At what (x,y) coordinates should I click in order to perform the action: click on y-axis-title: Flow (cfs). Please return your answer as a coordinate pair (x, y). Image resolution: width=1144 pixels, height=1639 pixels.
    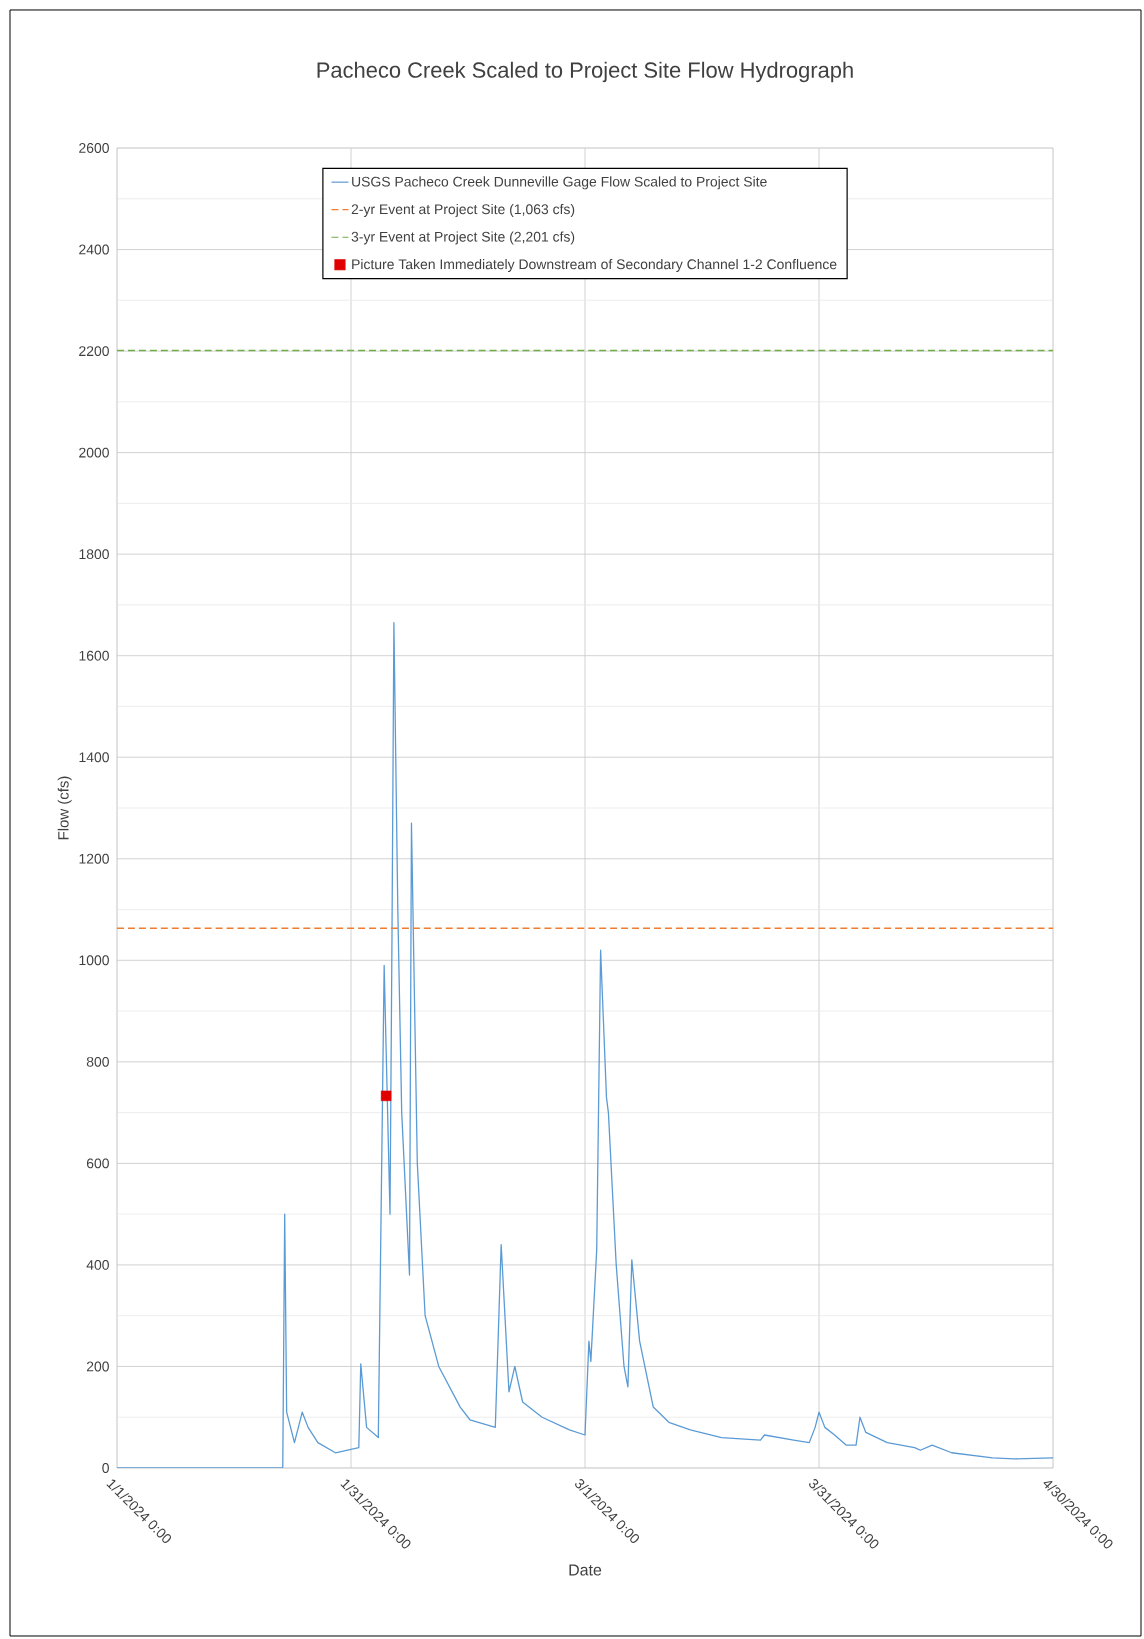
    Looking at the image, I should click on (64, 808).